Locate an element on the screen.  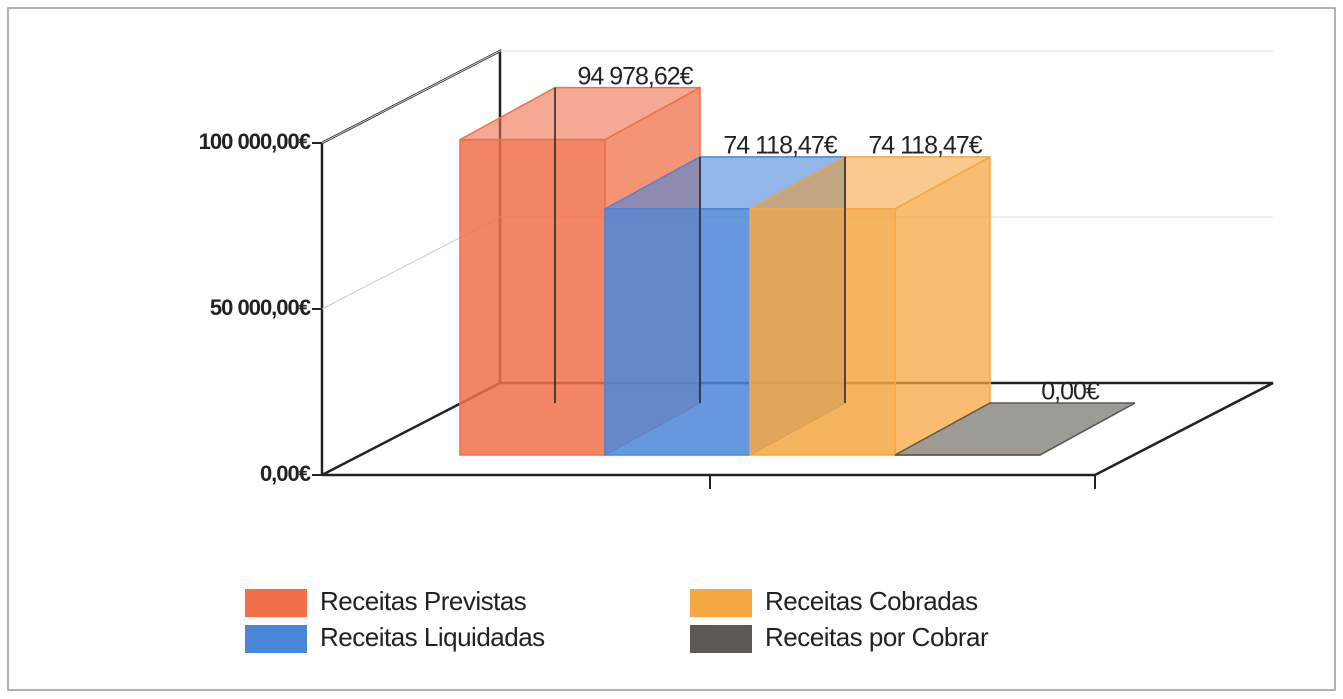
legend-label: Receitas Previstas is located at coordinates (423, 601).